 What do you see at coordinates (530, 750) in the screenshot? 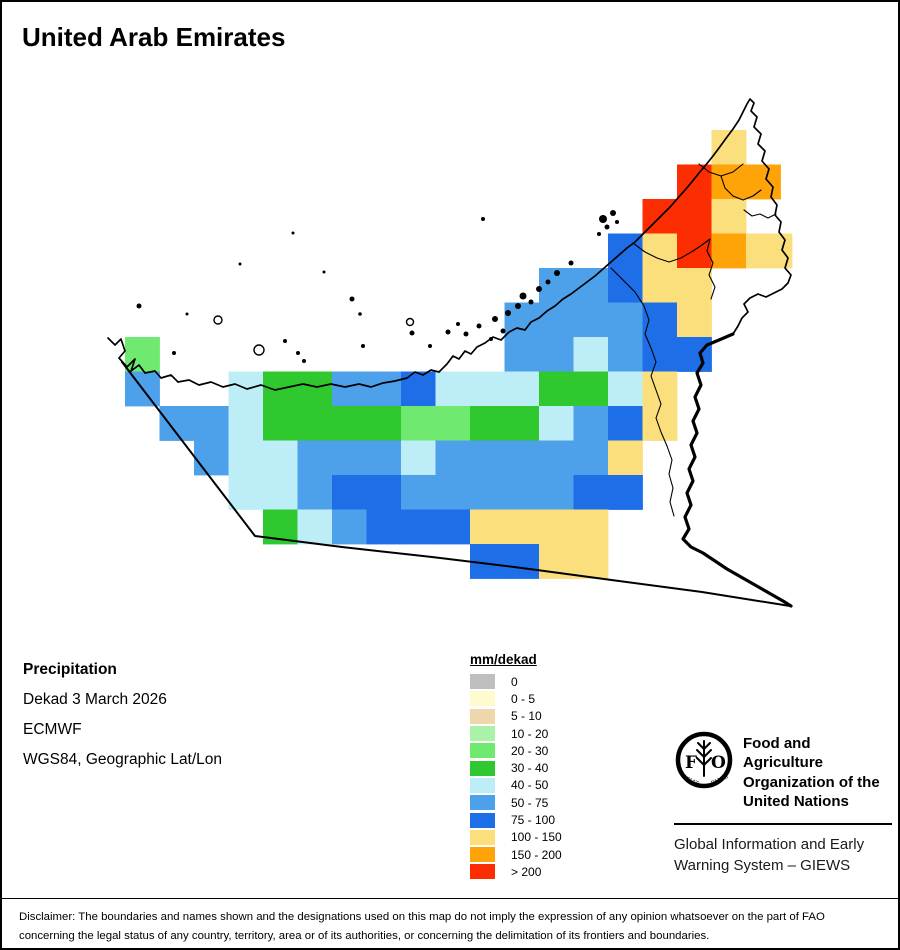
I see `legend-label: 20 - 30` at bounding box center [530, 750].